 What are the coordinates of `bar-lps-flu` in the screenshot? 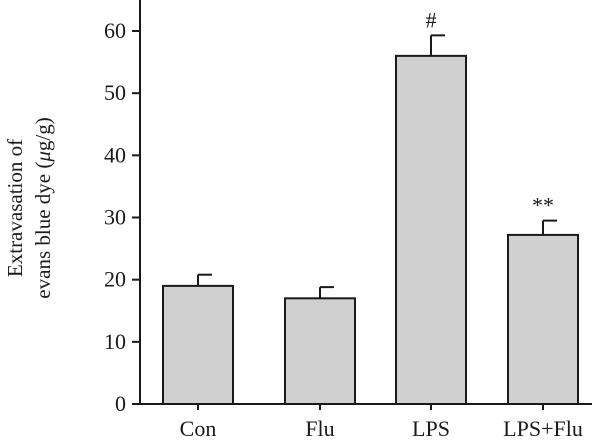 It's located at (543, 319).